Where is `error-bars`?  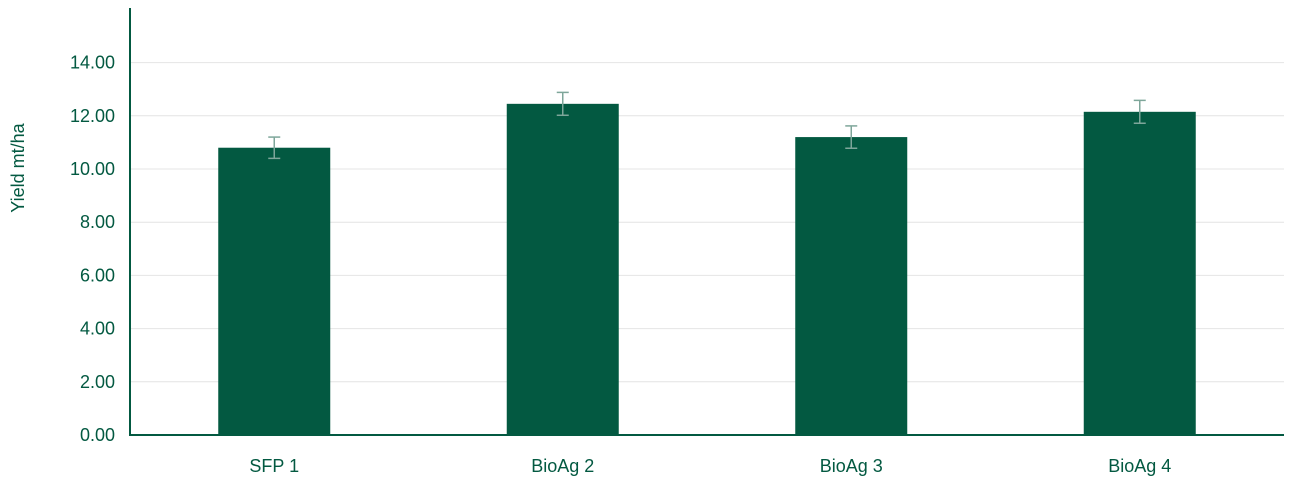 error-bars is located at coordinates (707, 125).